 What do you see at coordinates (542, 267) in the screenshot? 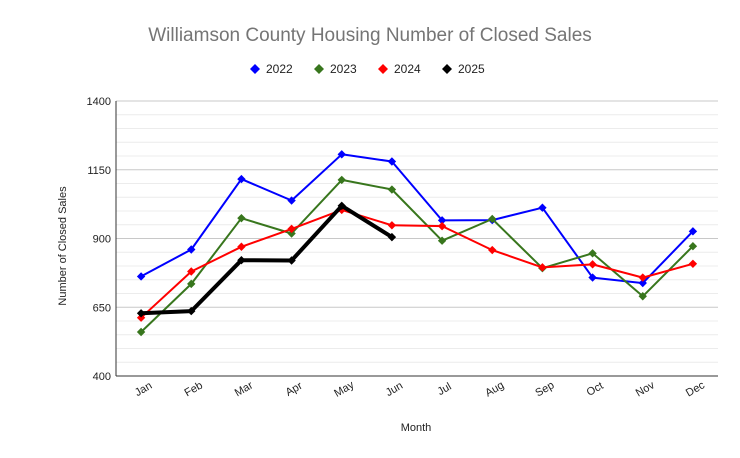
I see `data-point-2024-sep` at bounding box center [542, 267].